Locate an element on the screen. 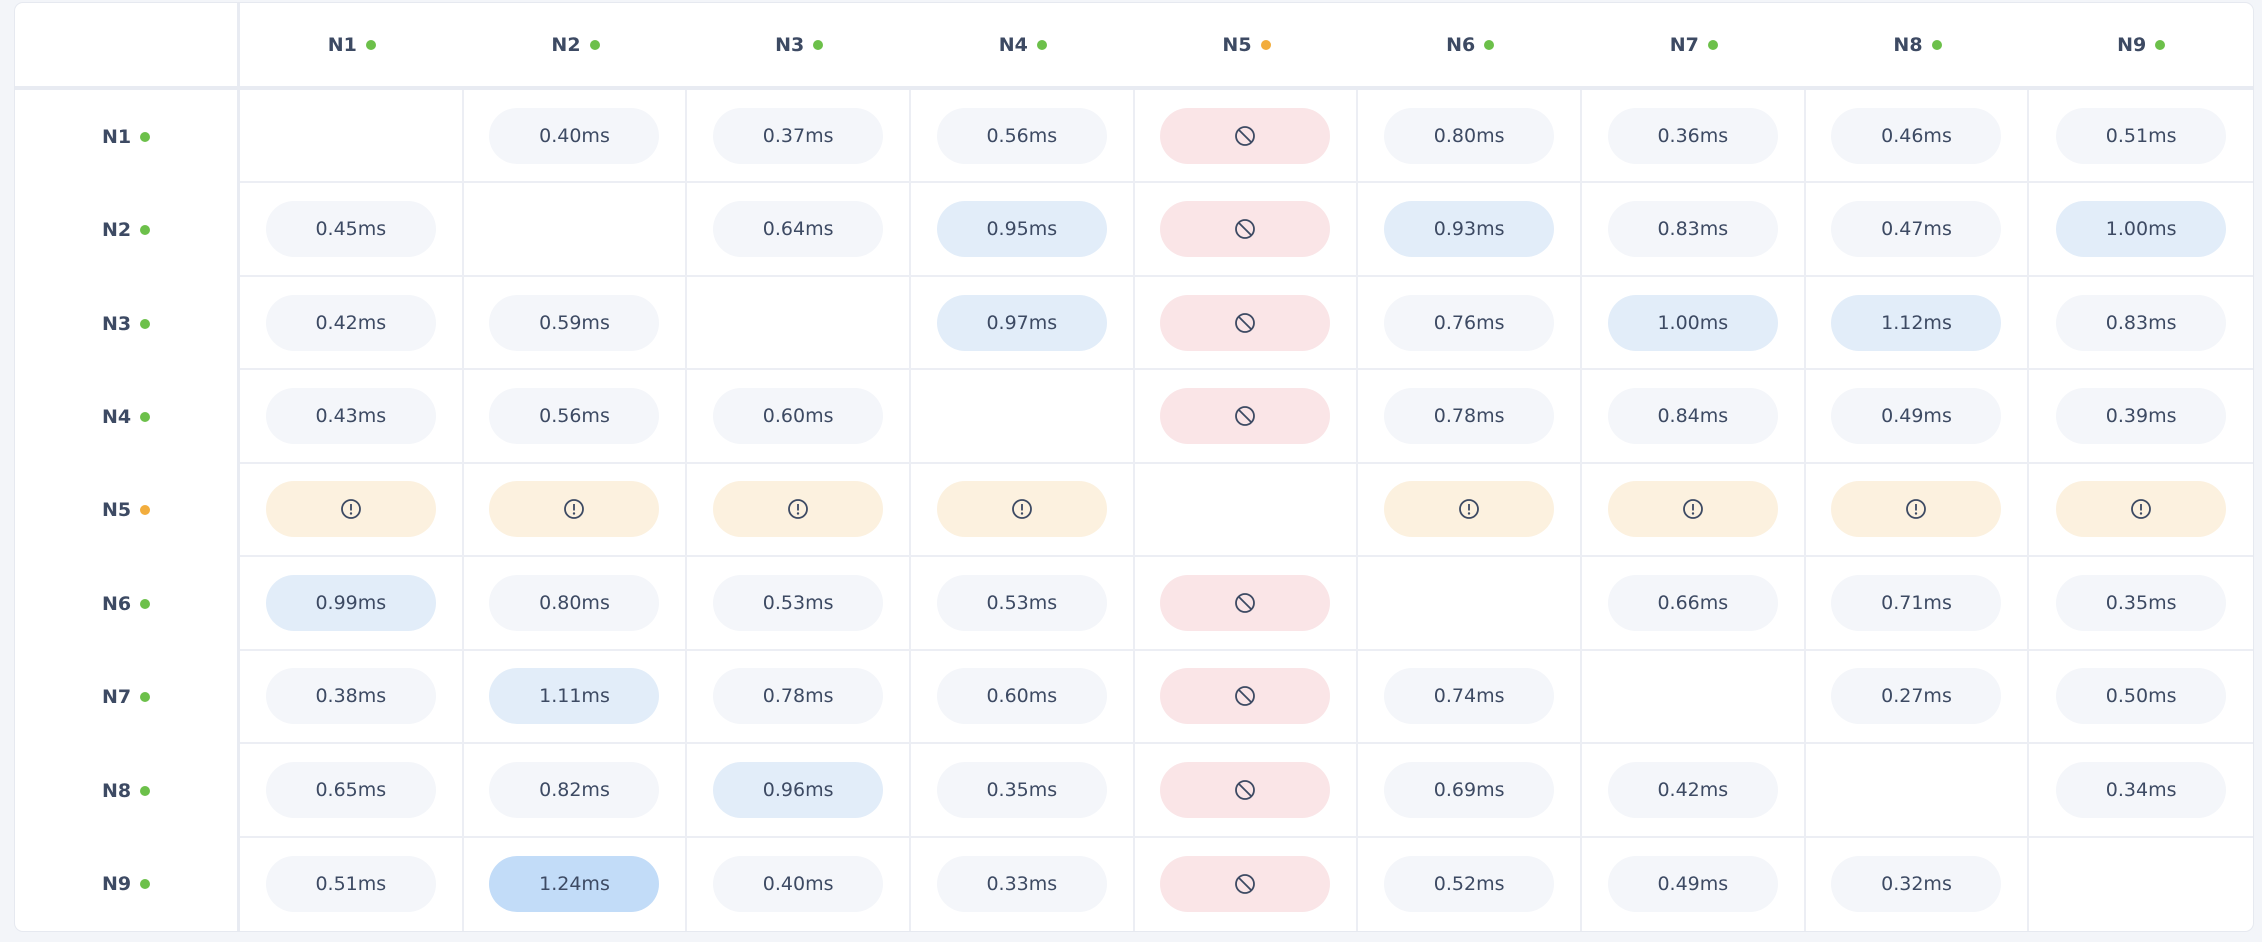 The height and width of the screenshot is (942, 2262). latency-pill: 0.76ms is located at coordinates (1469, 322).